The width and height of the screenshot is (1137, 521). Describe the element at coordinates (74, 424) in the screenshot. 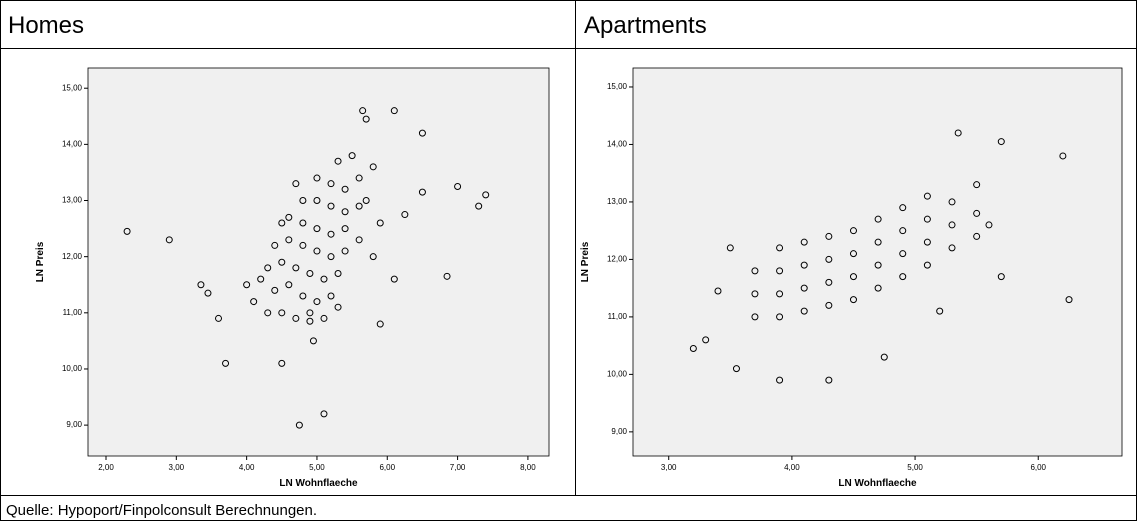

I see `y-tick-label: 9,00` at that location.